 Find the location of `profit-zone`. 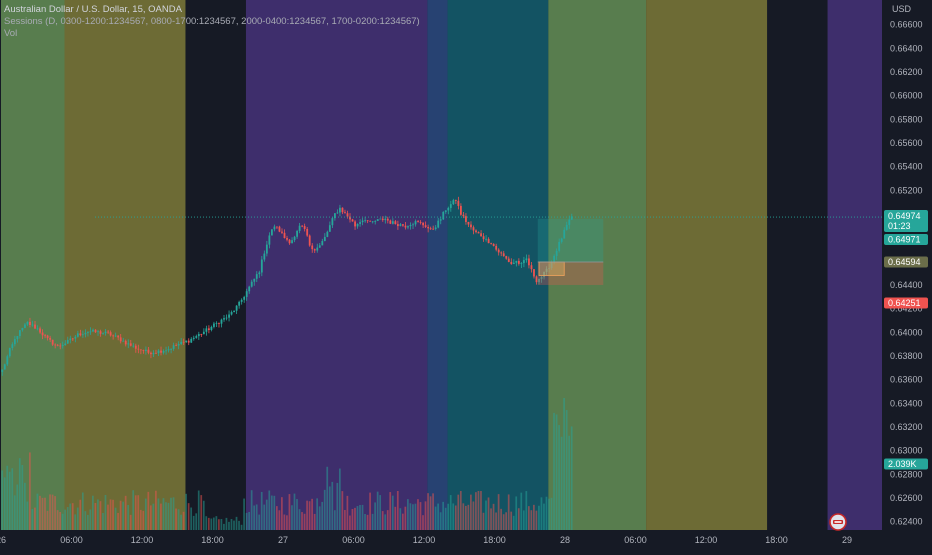

profit-zone is located at coordinates (570, 240).